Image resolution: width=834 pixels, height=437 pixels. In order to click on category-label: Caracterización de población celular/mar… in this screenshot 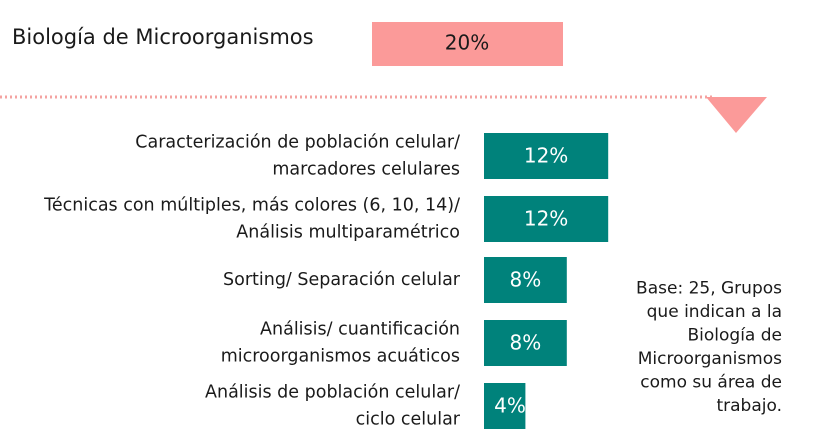, I will do `click(297, 156)`.